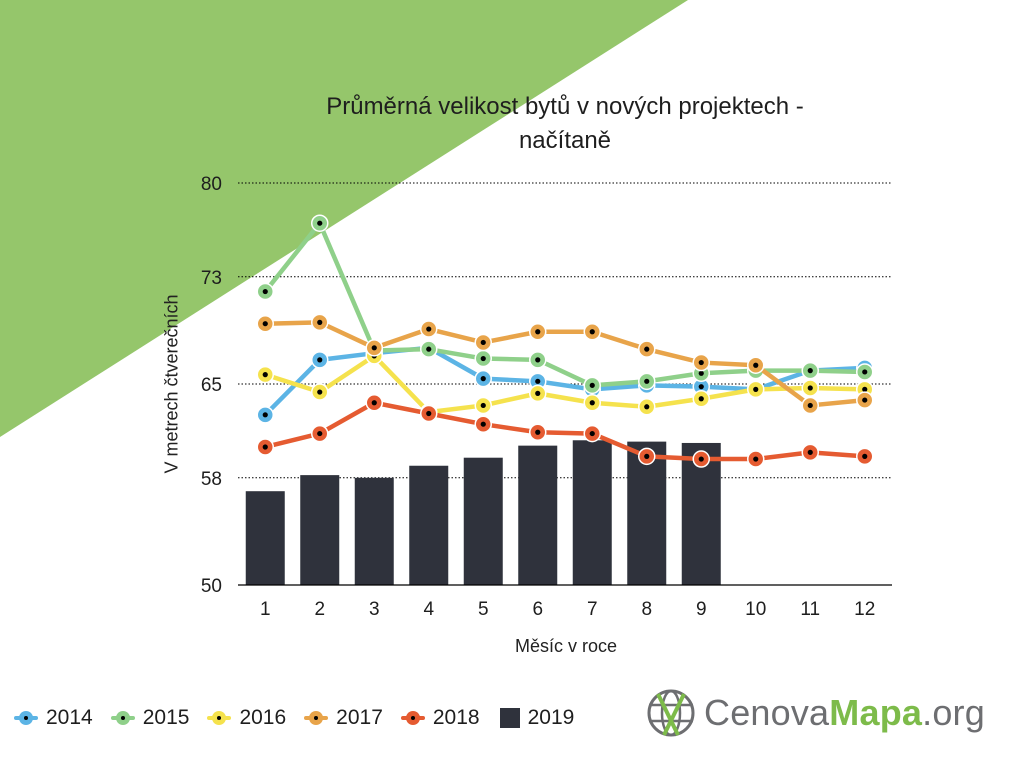 Image resolution: width=1024 pixels, height=768 pixels. I want to click on logo-text-org: .org, so click(953, 712).